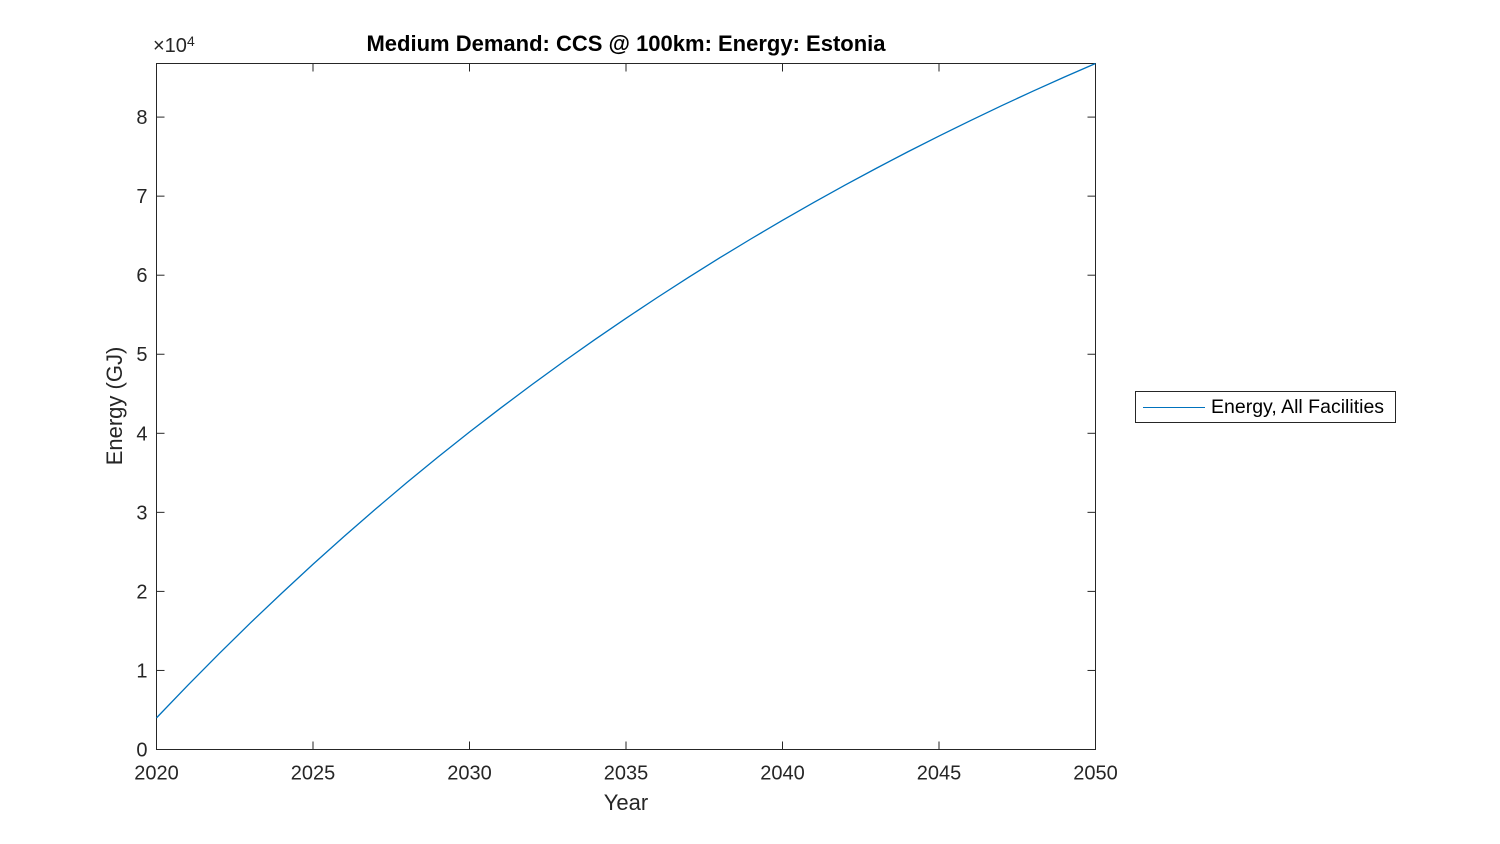 The image size is (1500, 844). What do you see at coordinates (939, 774) in the screenshot?
I see `x-tick-label: 2045` at bounding box center [939, 774].